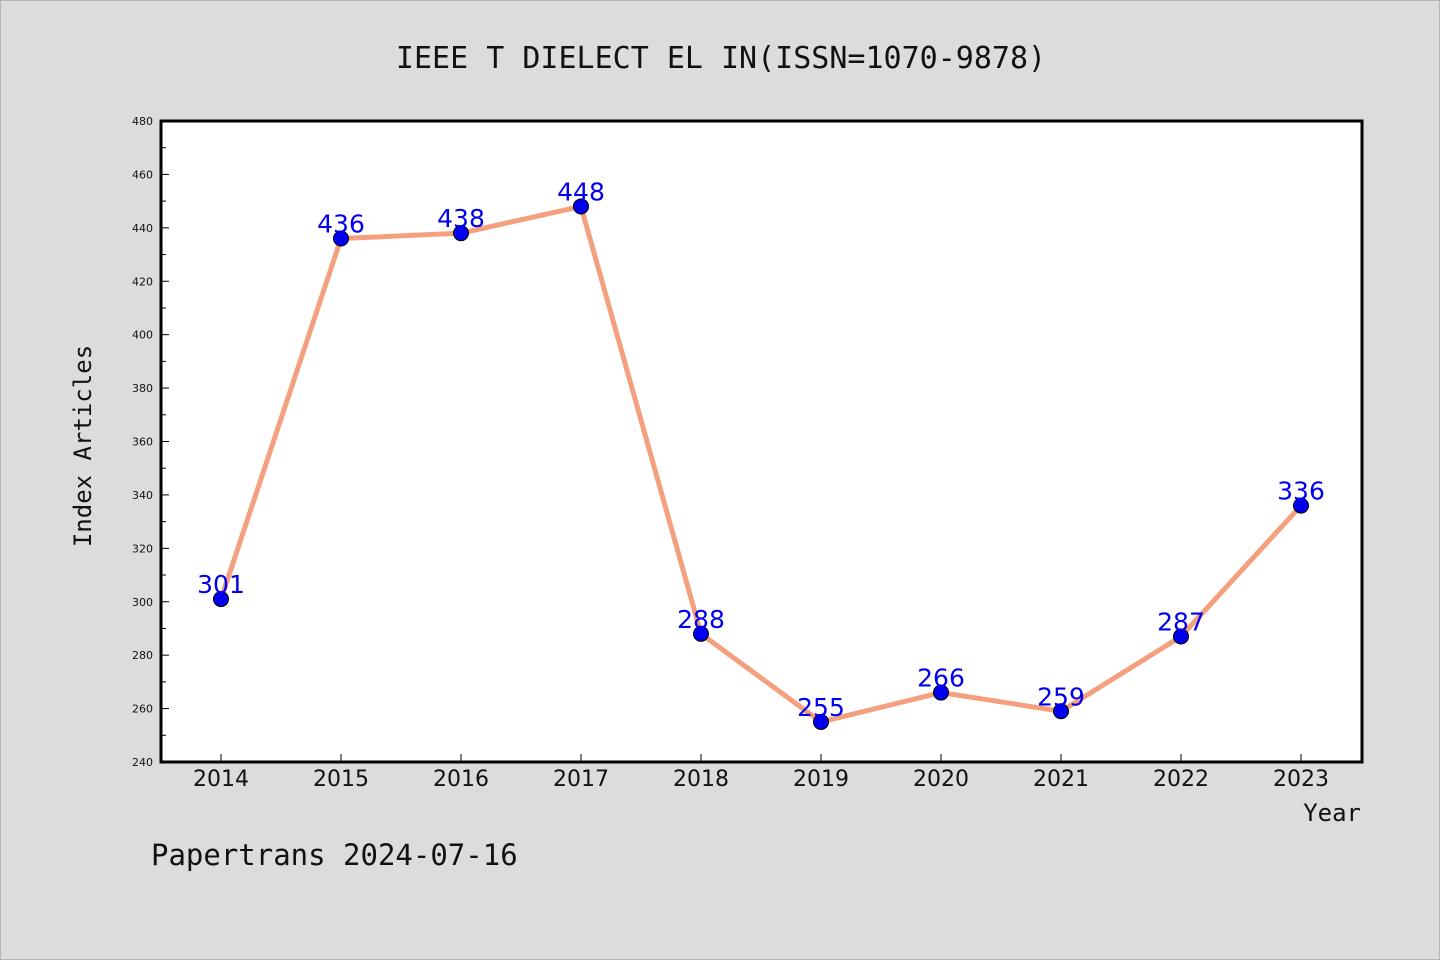 Image resolution: width=1440 pixels, height=960 pixels. What do you see at coordinates (142, 709) in the screenshot?
I see `y-tick-label: 260` at bounding box center [142, 709].